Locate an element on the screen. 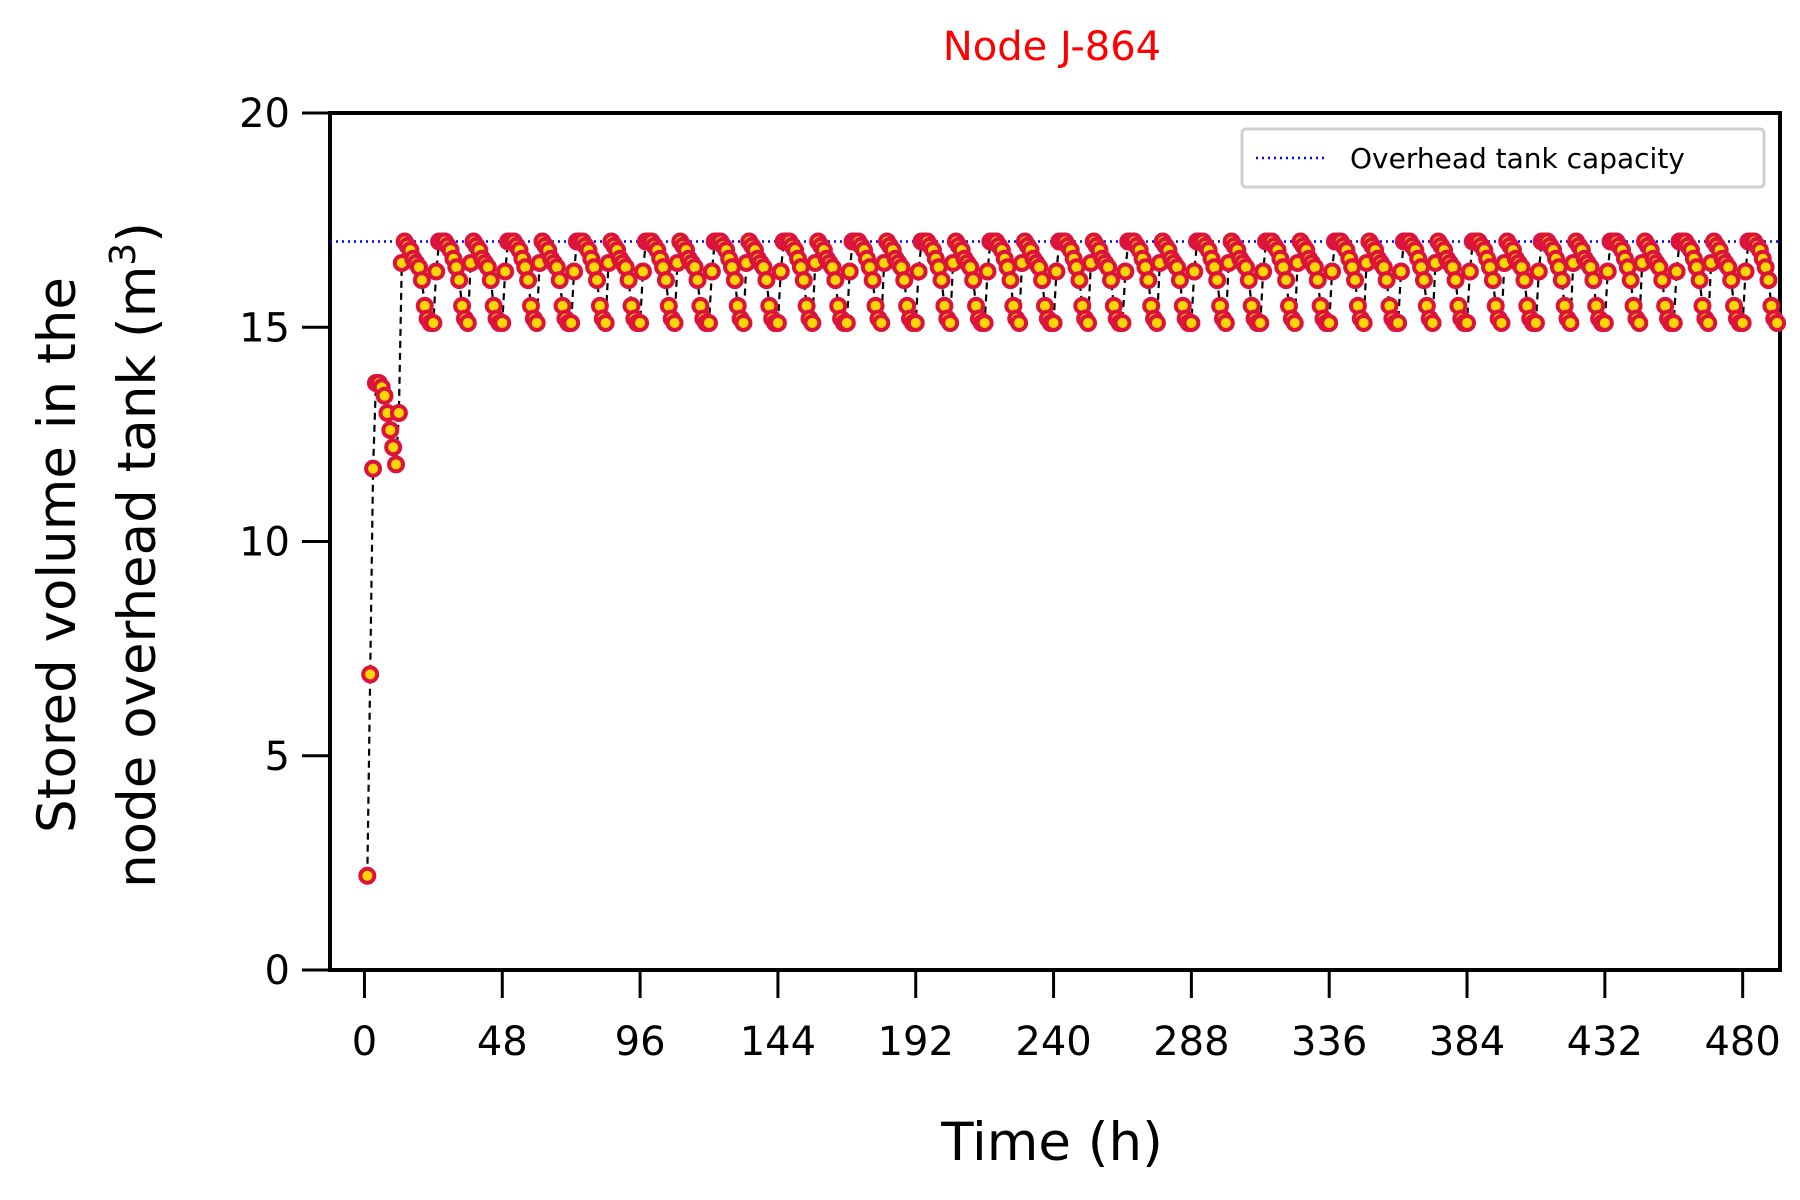  x-tick-label: 432 is located at coordinates (1605, 1042).